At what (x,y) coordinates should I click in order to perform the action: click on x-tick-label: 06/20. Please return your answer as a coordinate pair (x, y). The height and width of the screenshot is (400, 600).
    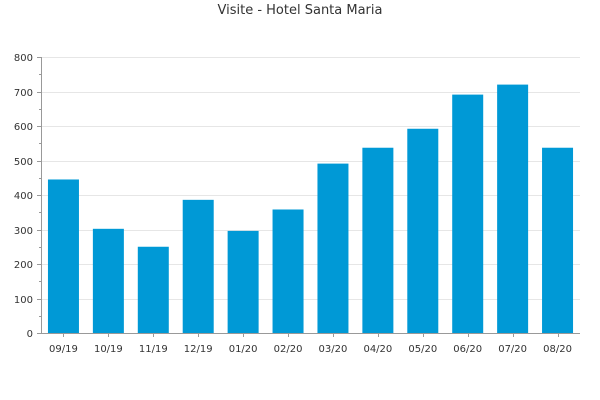
    Looking at the image, I should click on (467, 349).